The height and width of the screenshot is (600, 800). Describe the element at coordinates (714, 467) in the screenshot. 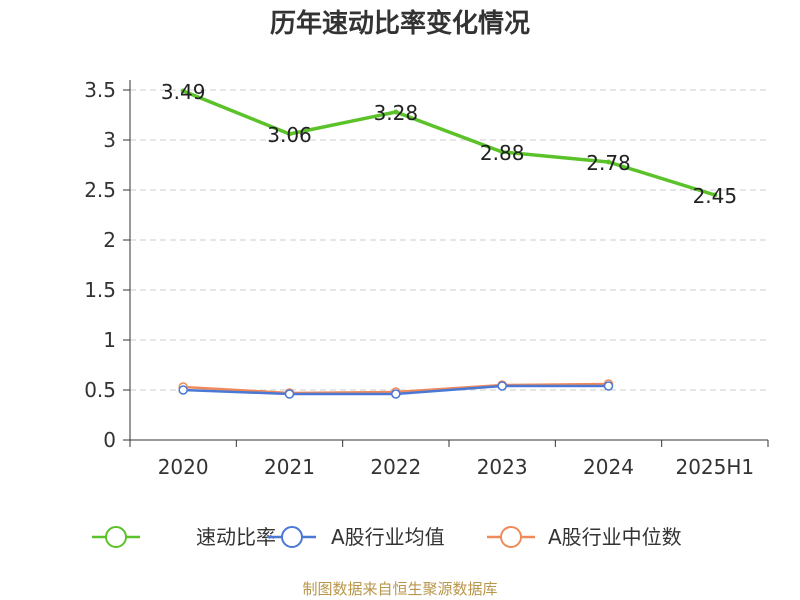

I see `x-tick-label: 2025H1` at that location.